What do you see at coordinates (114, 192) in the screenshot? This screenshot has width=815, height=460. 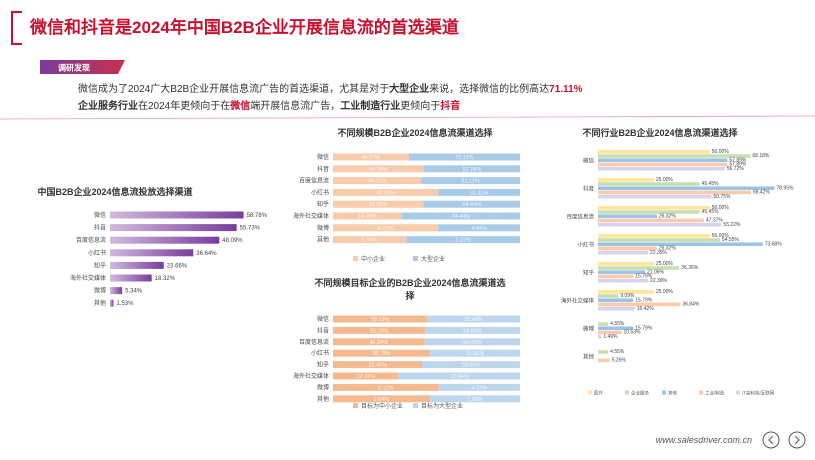 I see `chart-title-box: 中国B2B企业2024信息流投放选择渠道` at bounding box center [114, 192].